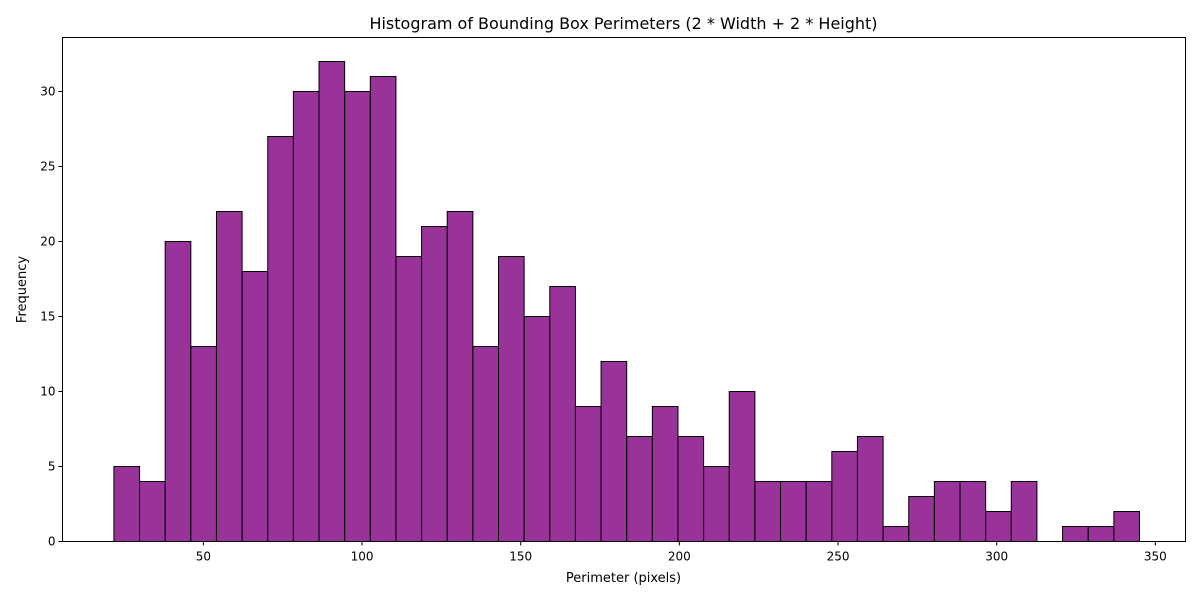 The width and height of the screenshot is (1200, 600). I want to click on y-tick-label: 0, so click(52, 542).